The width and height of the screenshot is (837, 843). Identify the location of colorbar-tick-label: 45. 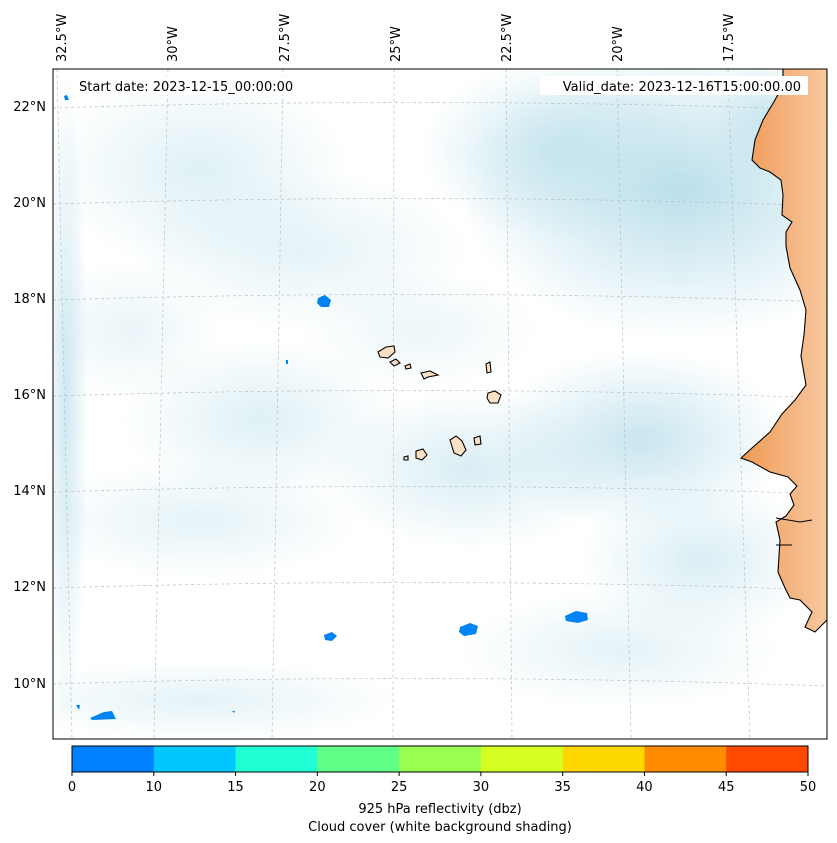
(726, 787).